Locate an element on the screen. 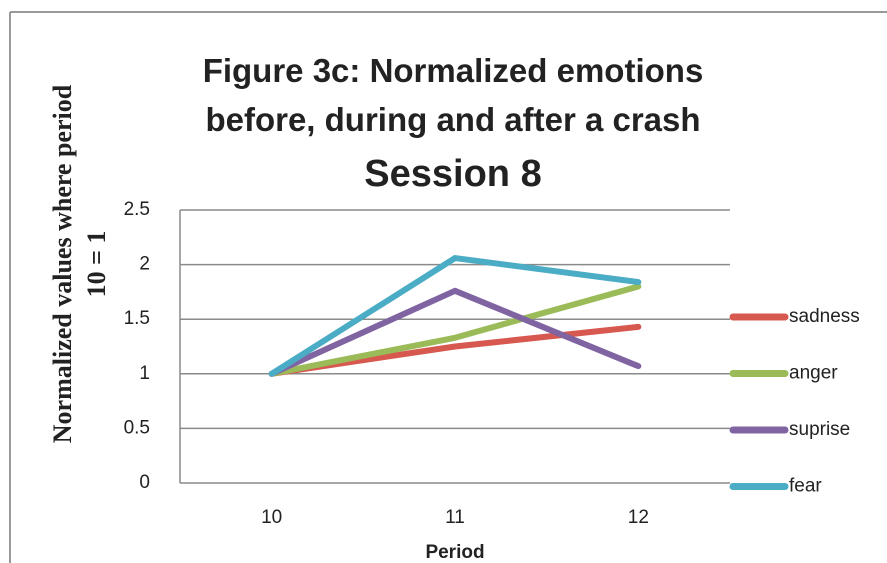 Image resolution: width=887 pixels, height=563 pixels. x-tick-label: 10 is located at coordinates (271, 517).